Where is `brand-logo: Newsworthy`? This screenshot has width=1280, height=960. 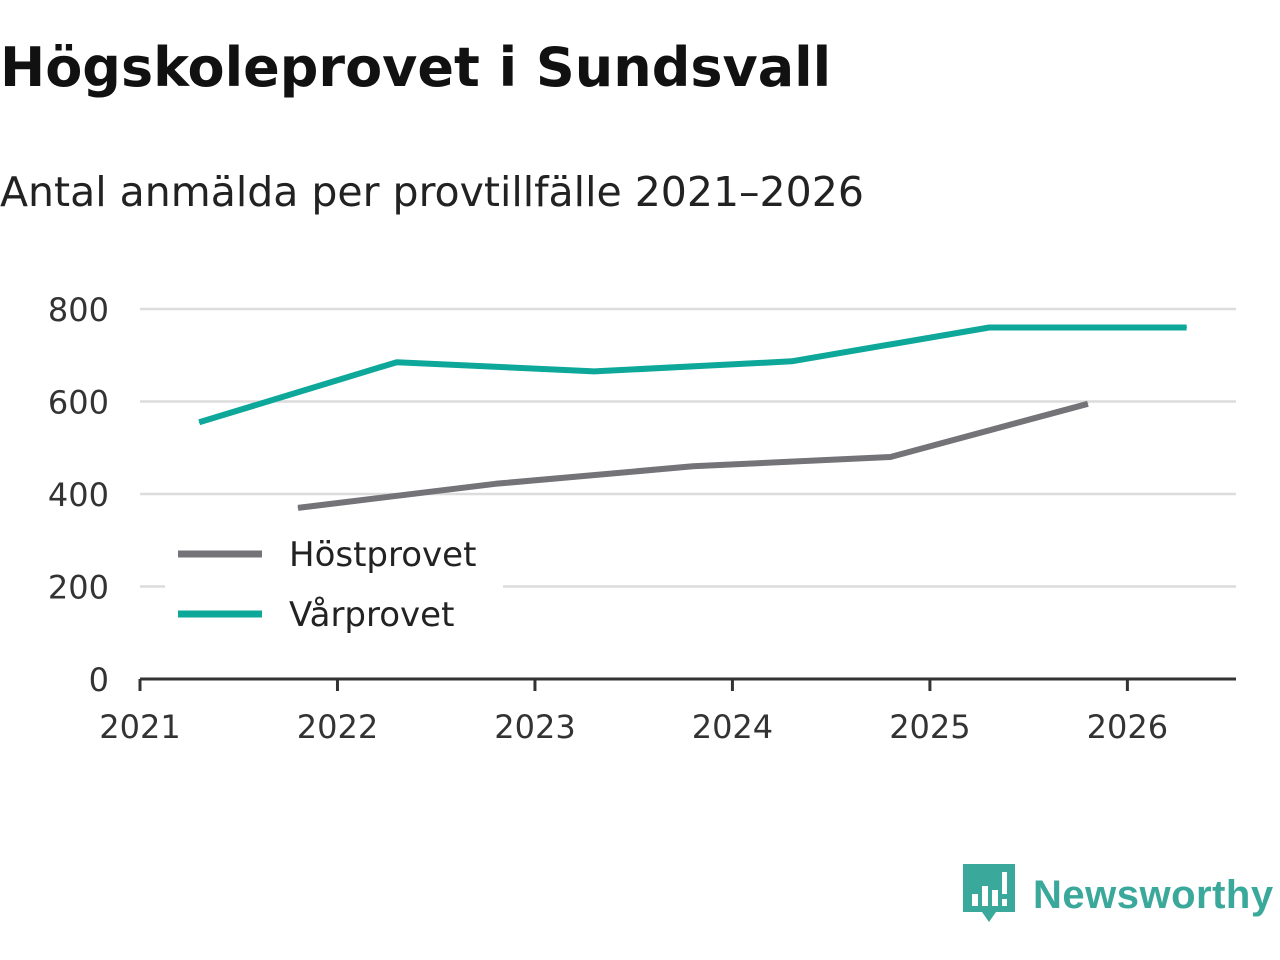 brand-logo: Newsworthy is located at coordinates (1118, 895).